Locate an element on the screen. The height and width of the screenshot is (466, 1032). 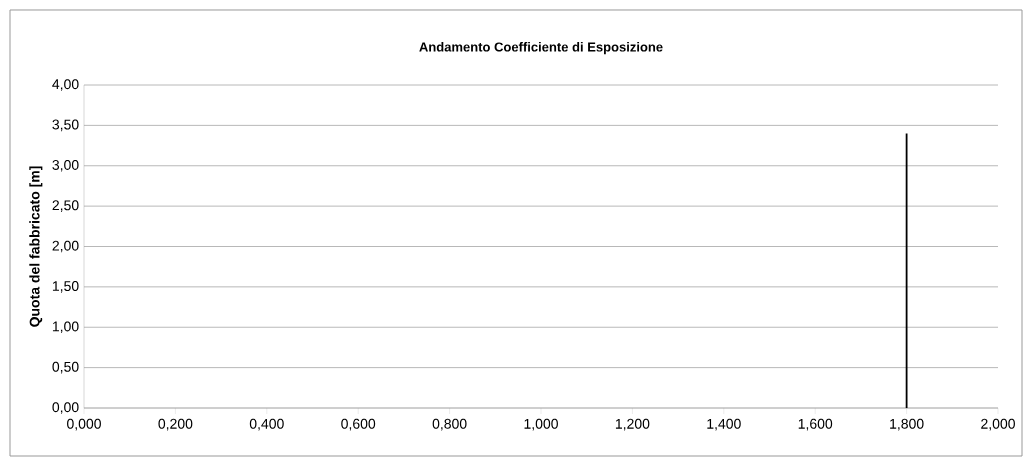
x-tick-label: 1,200 is located at coordinates (632, 424).